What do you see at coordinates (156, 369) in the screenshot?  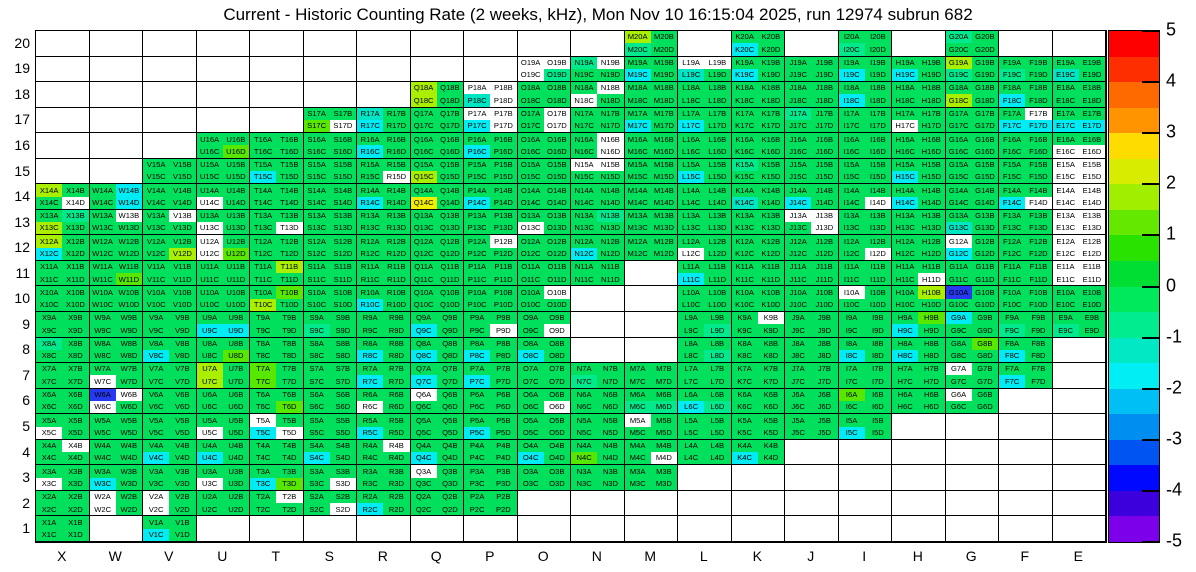 I see `cell-quarter-V7A: V7A` at bounding box center [156, 369].